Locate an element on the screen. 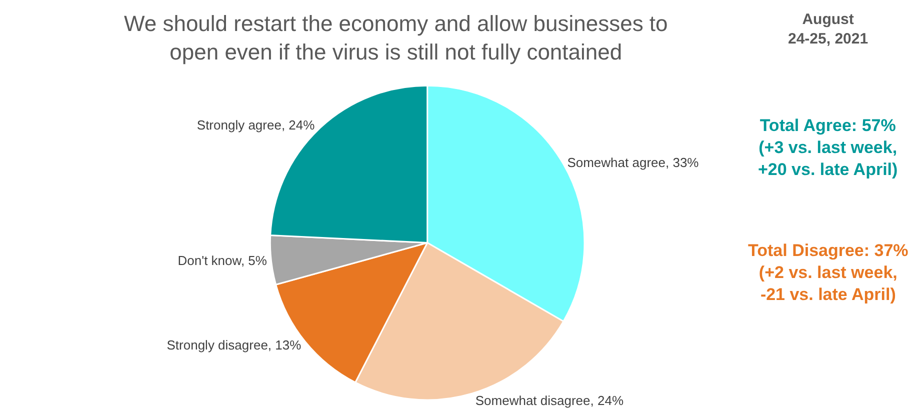 The image size is (924, 413). text: Total Agree: 57% (+3 vs. last week, +20 vs. late April) is located at coordinates (828, 148).